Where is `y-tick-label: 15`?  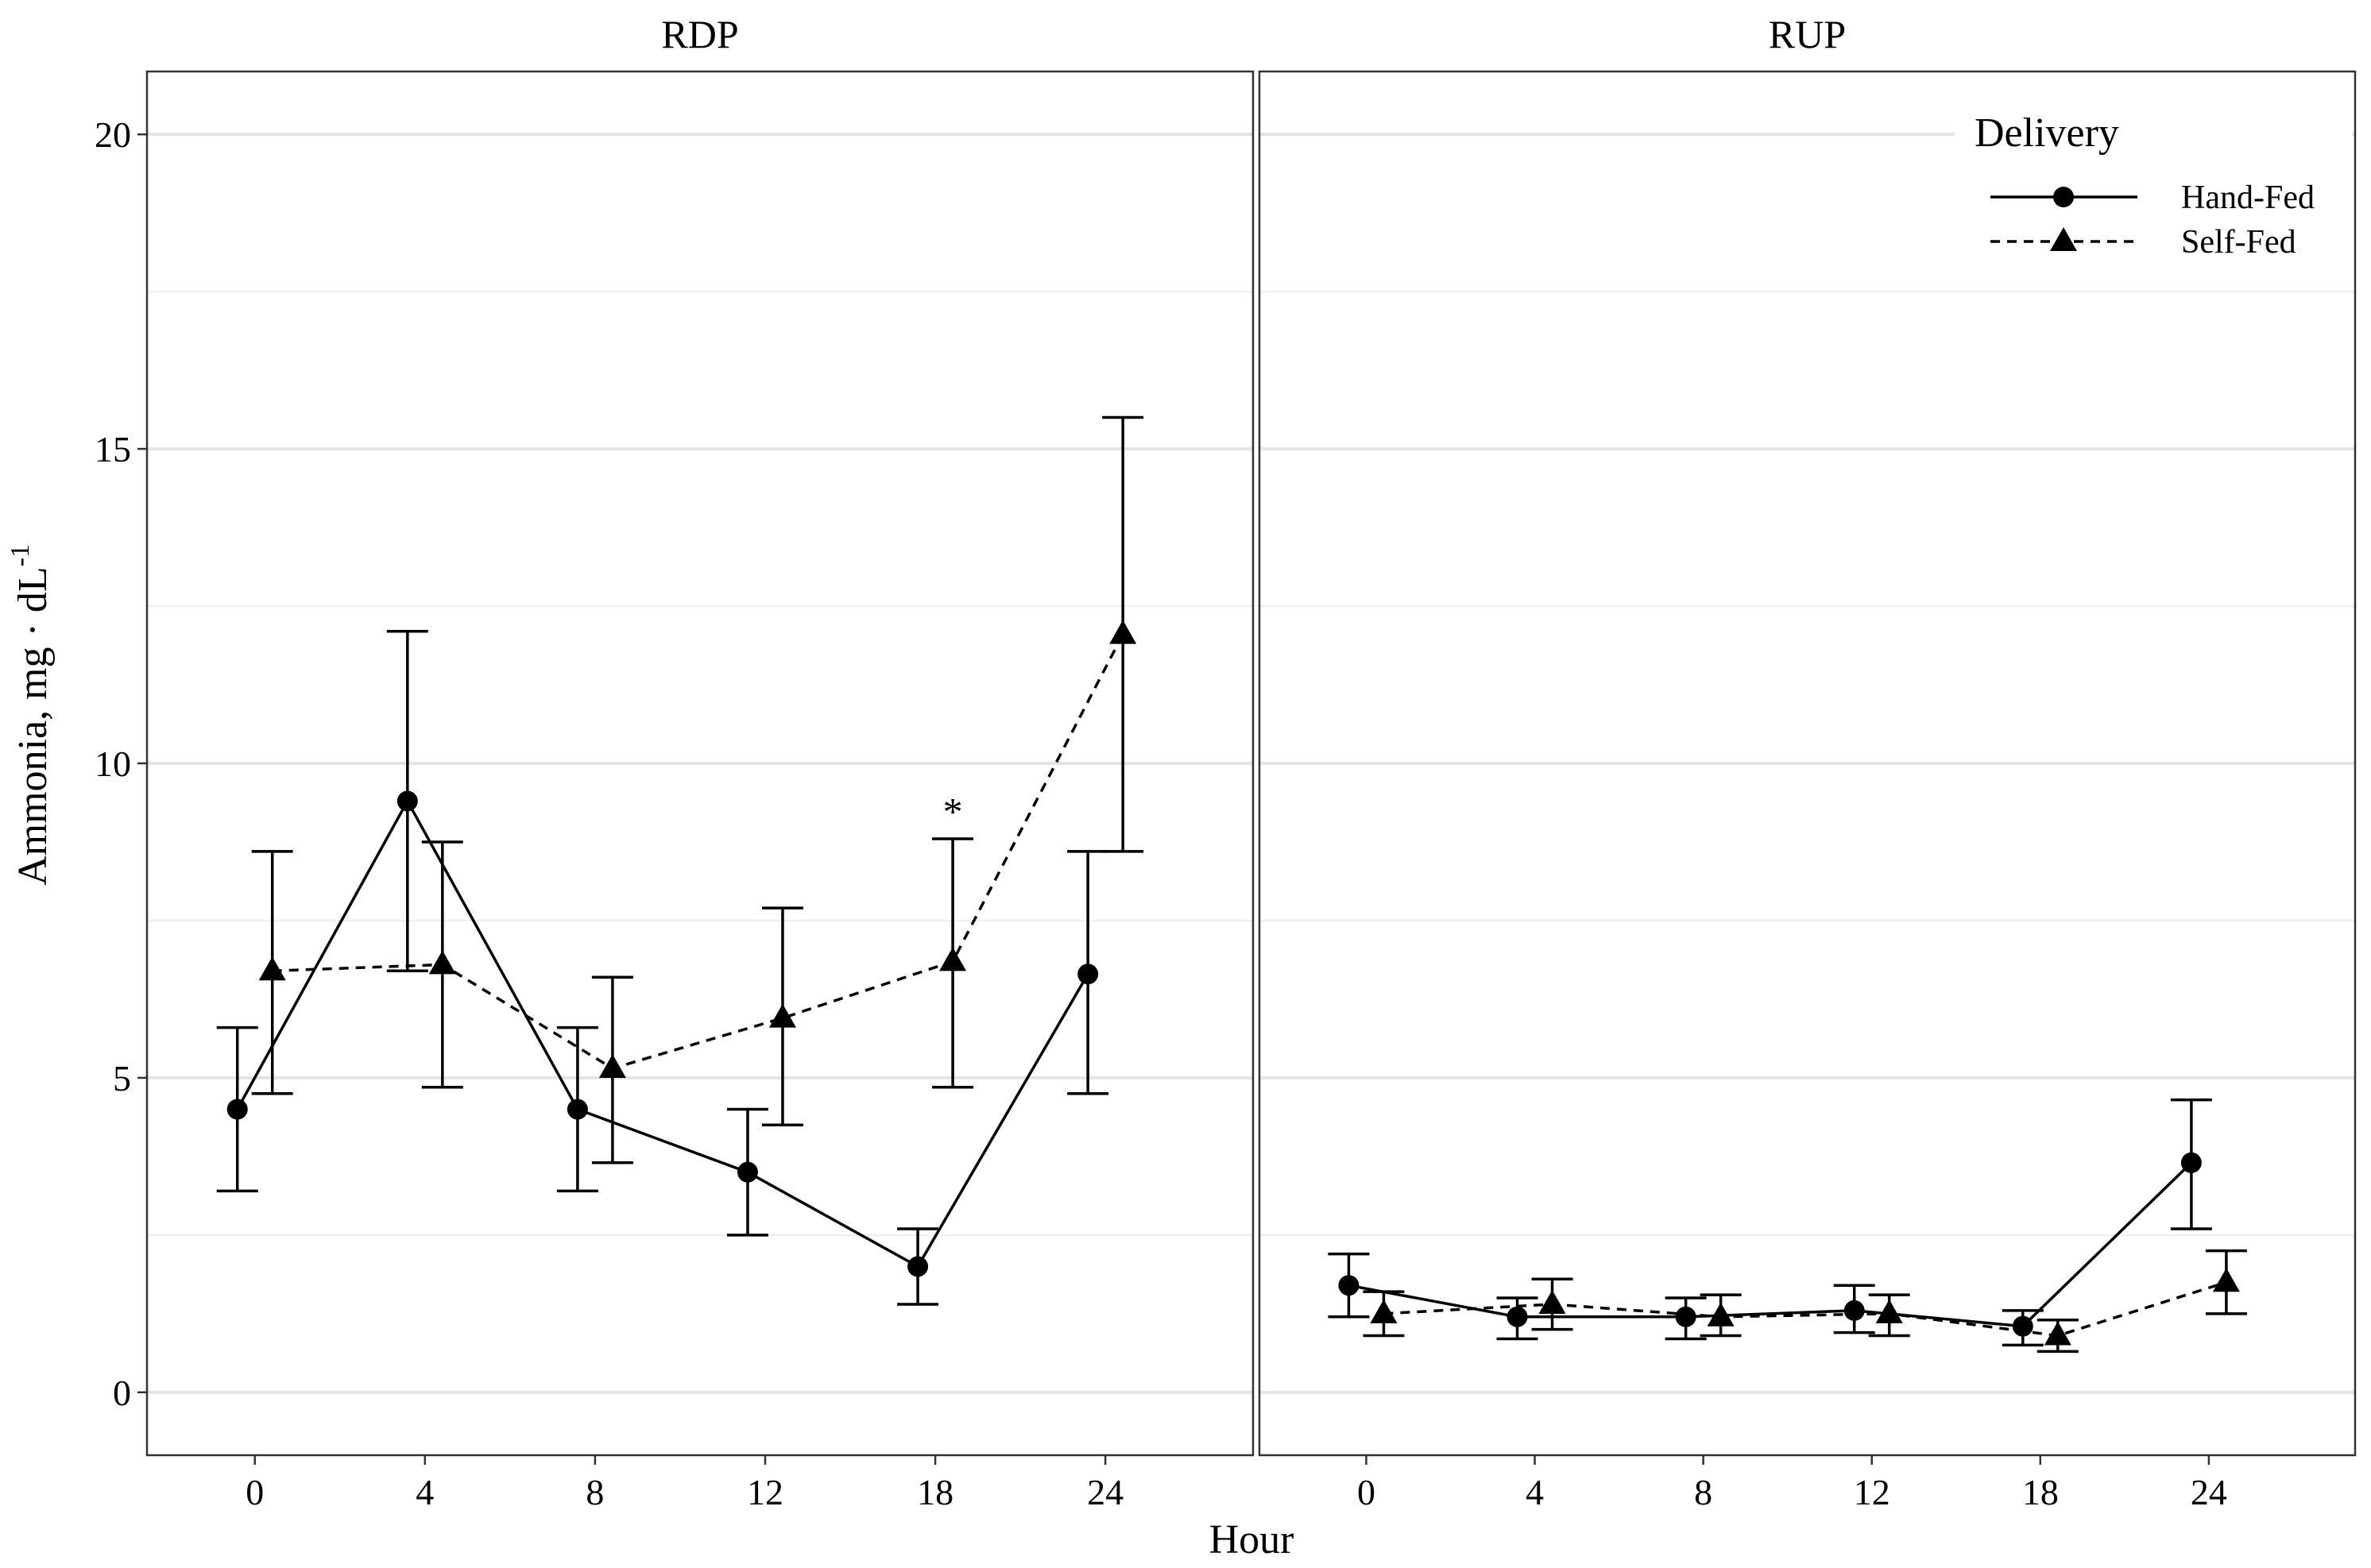
y-tick-label: 15 is located at coordinates (113, 449).